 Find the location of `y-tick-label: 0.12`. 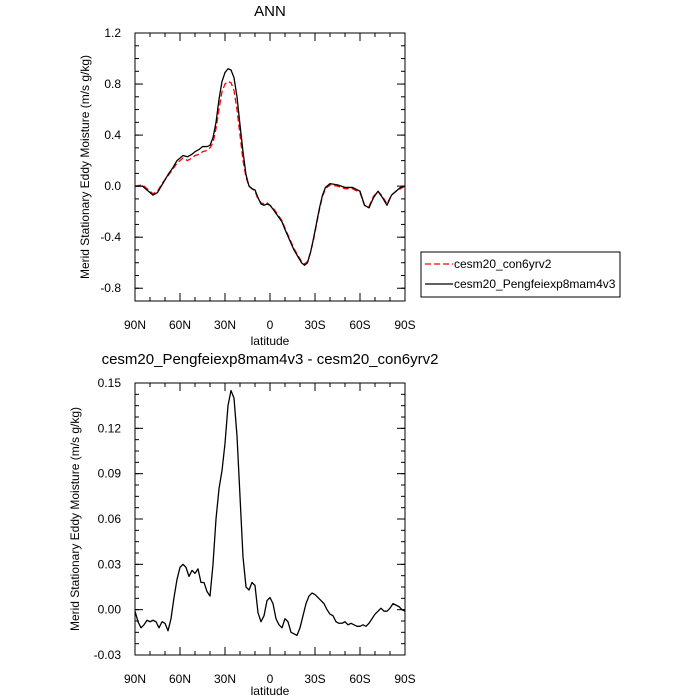

y-tick-label: 0.12 is located at coordinates (110, 428).